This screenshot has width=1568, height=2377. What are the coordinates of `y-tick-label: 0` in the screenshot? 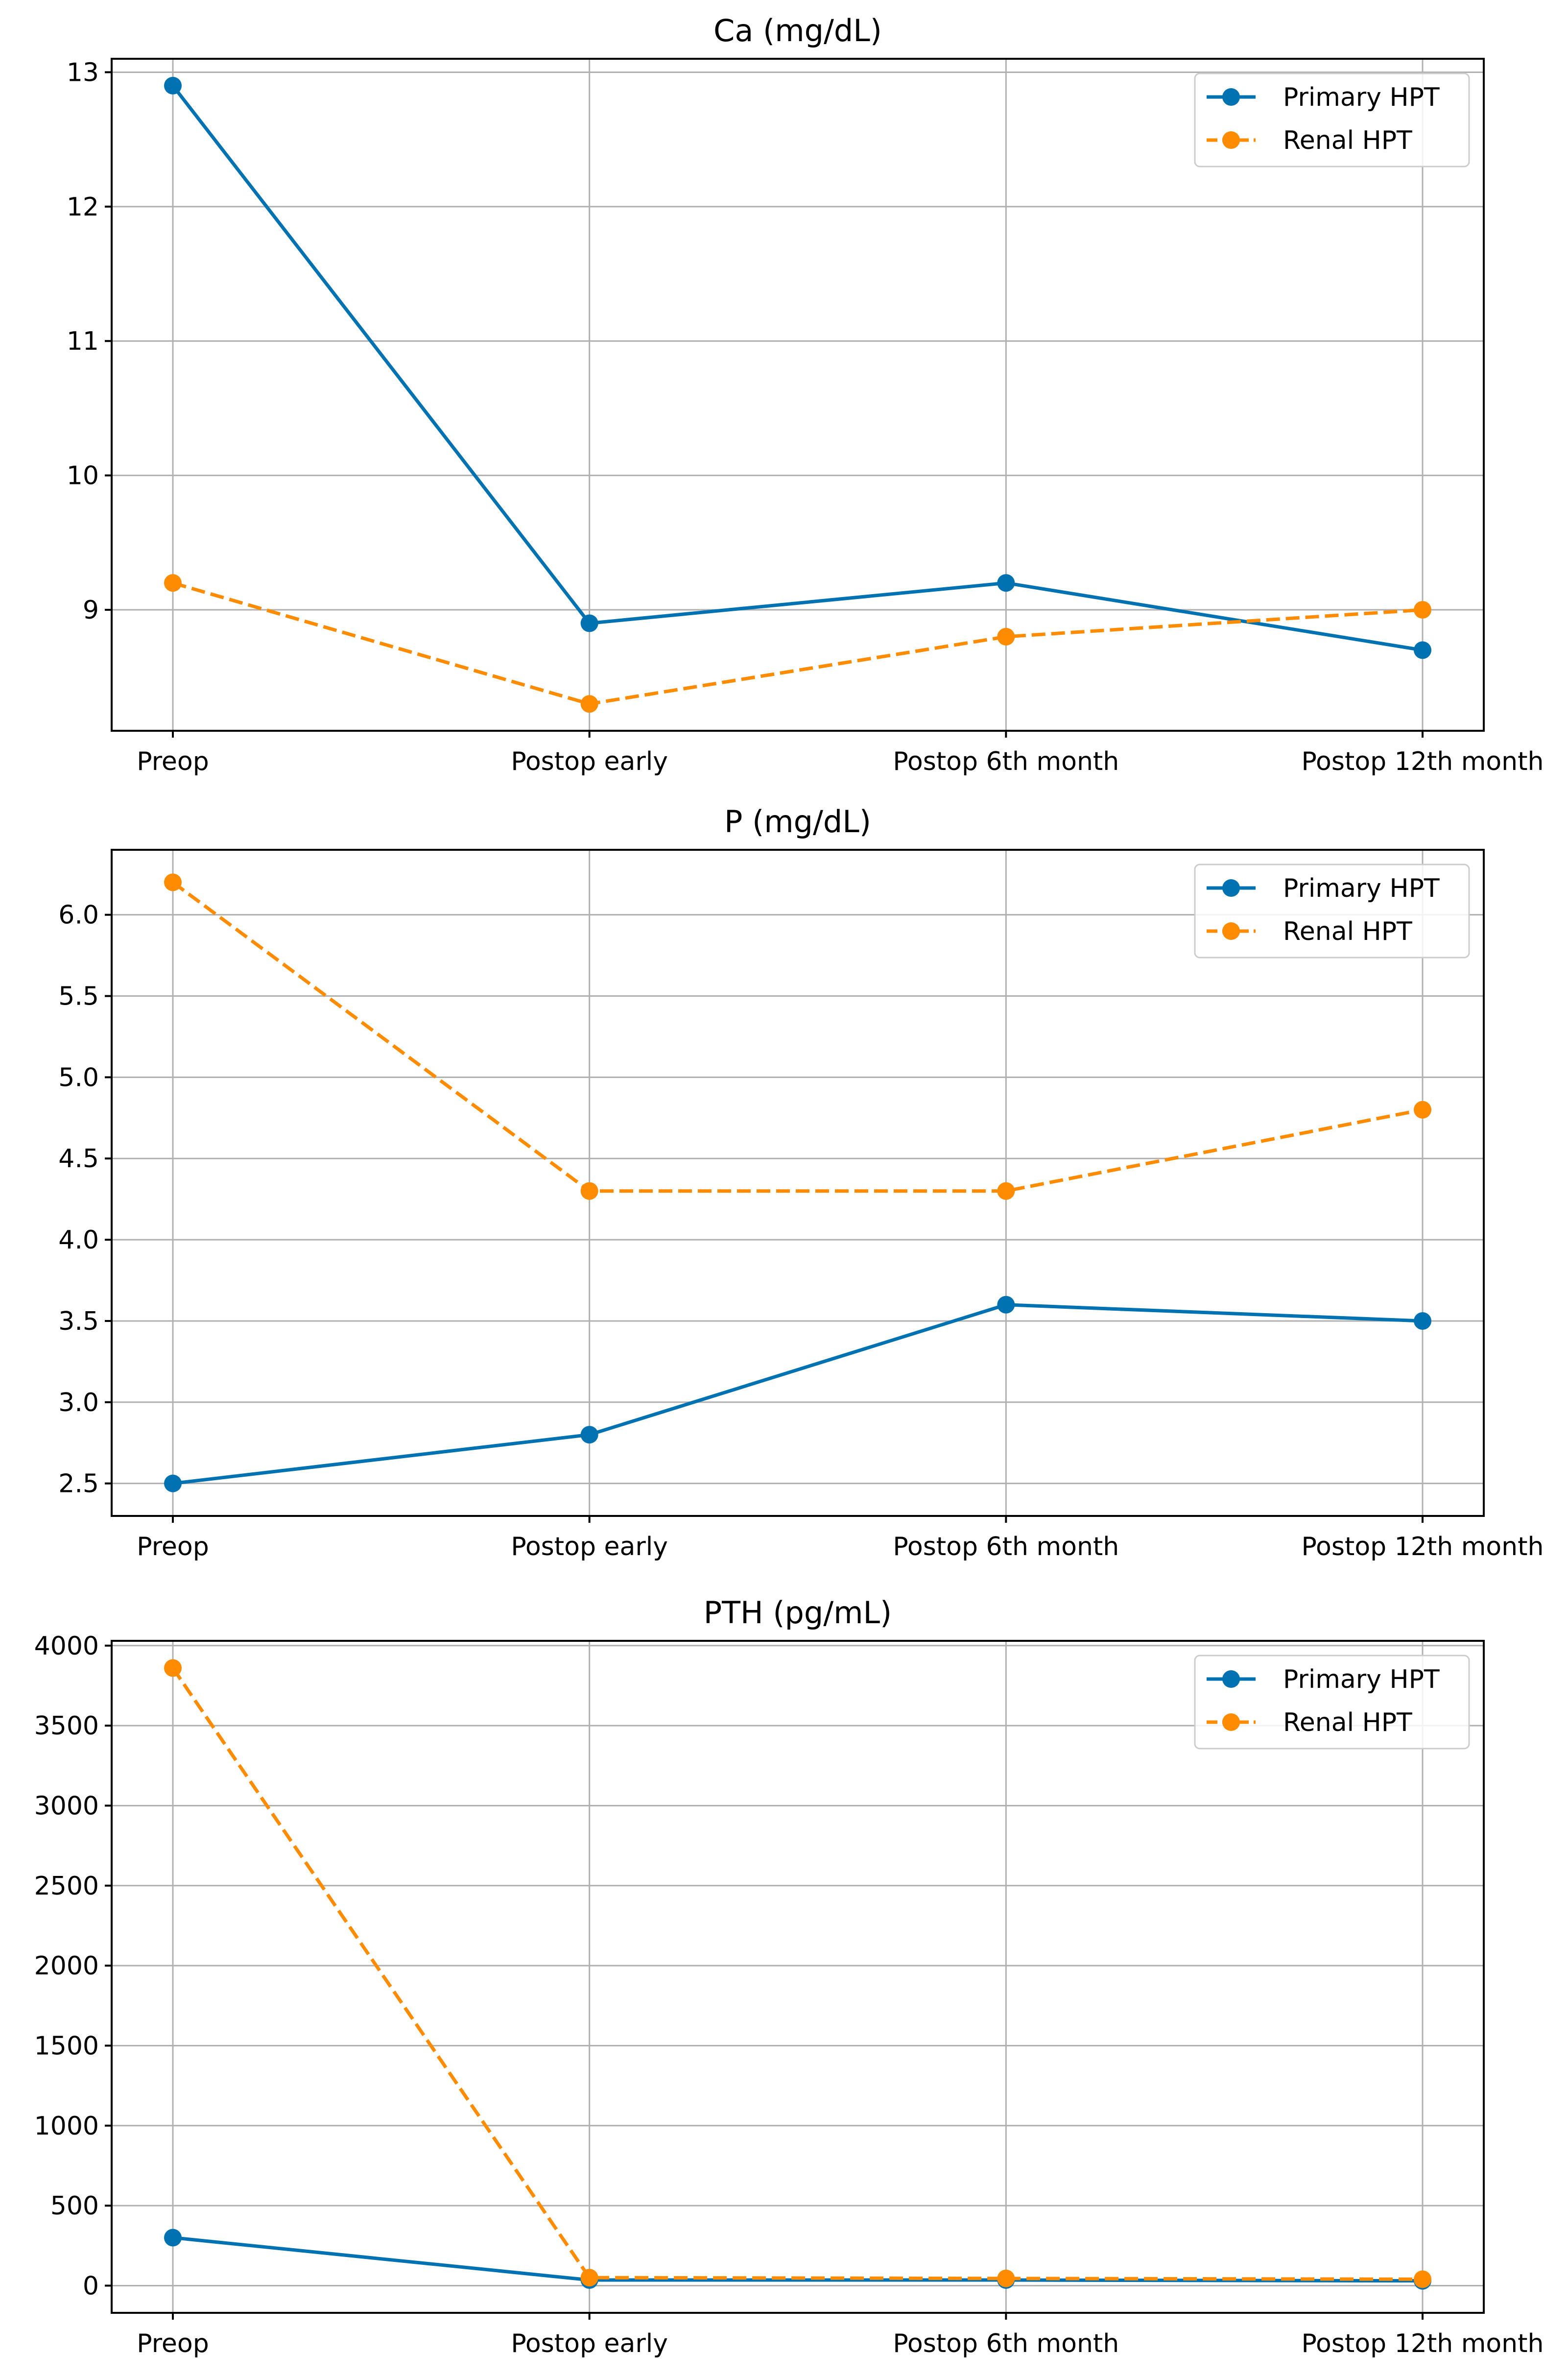 It's located at (91, 2286).